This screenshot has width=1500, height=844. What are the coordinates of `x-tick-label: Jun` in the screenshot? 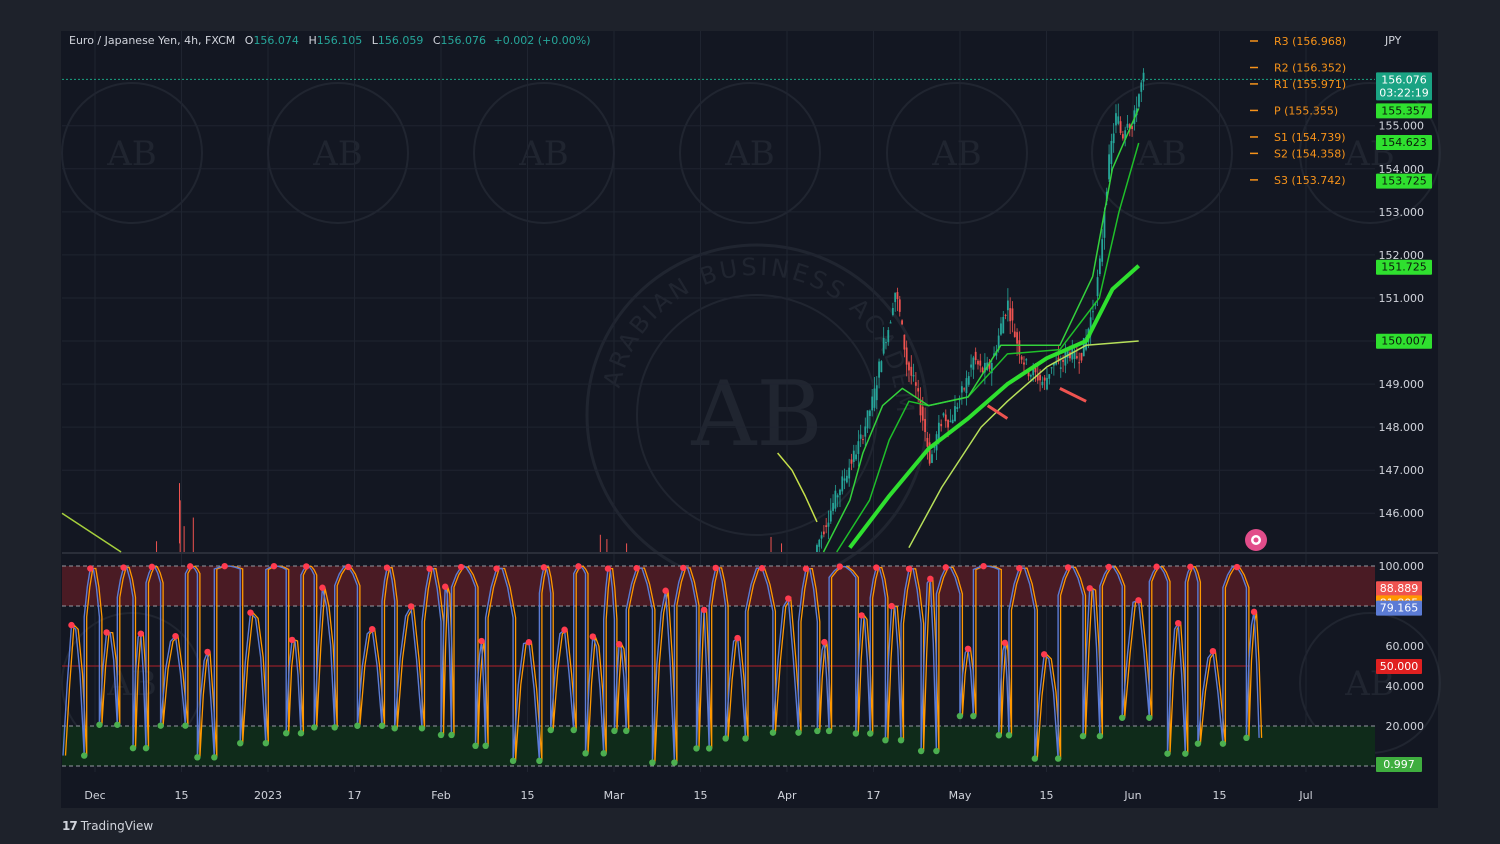 It's located at (1132, 795).